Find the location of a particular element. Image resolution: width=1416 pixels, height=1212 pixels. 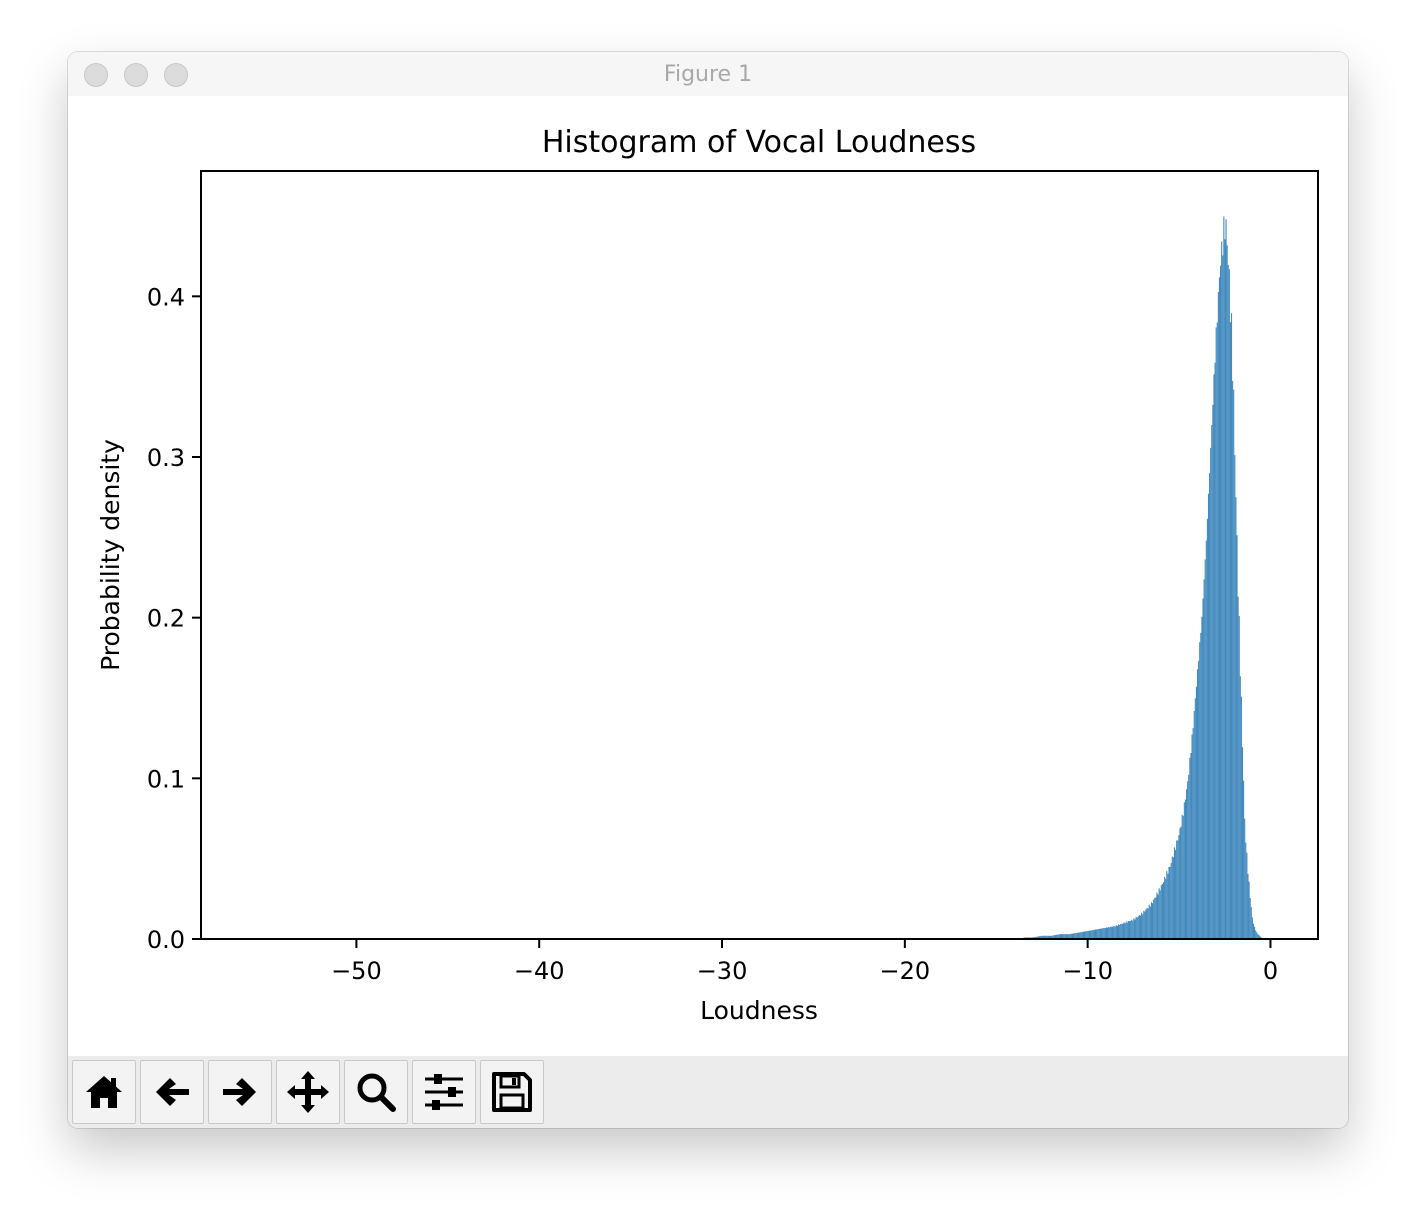

minimize-window-button is located at coordinates (136, 75).